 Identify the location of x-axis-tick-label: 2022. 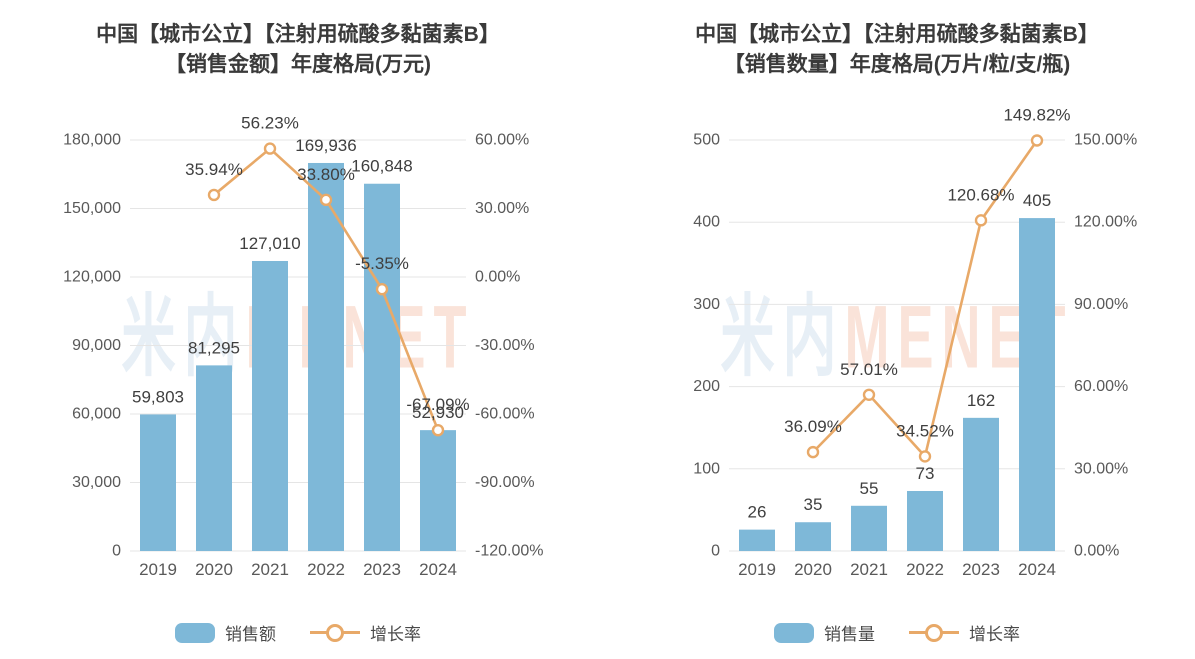
(925, 569).